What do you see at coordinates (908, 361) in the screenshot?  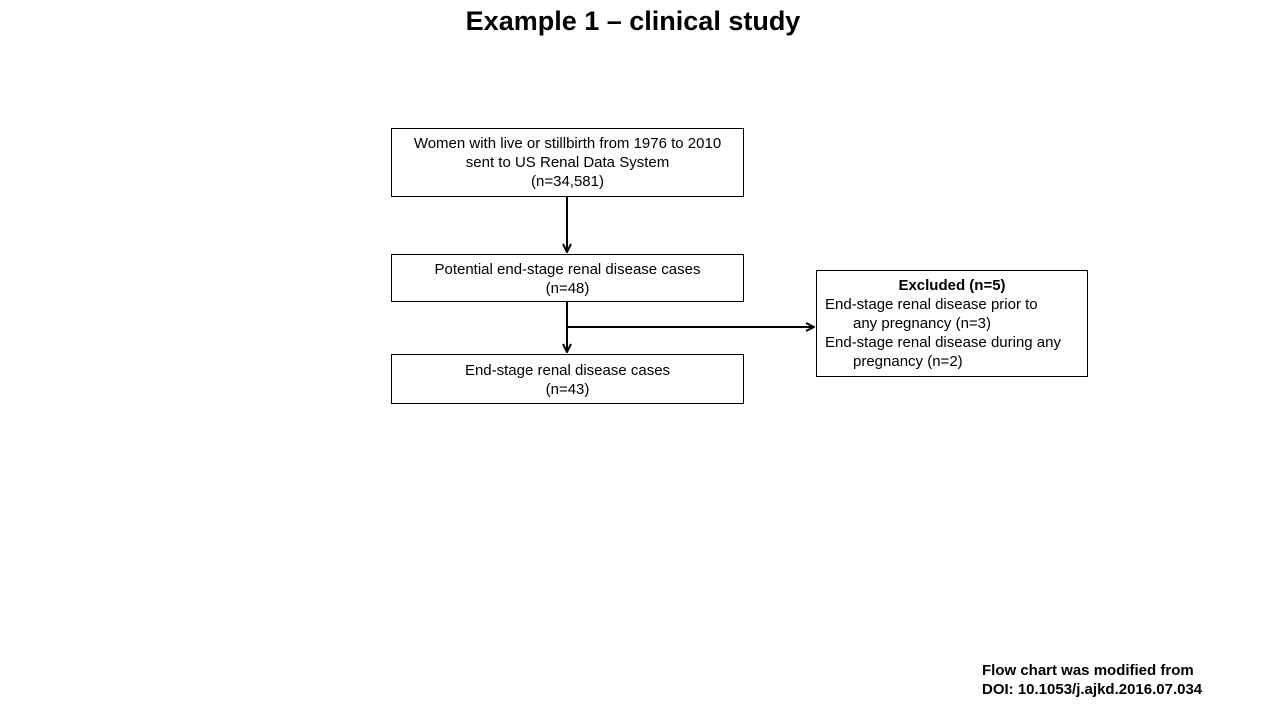 I see `excluded-item2-line2: pregnancy (n=2)` at bounding box center [908, 361].